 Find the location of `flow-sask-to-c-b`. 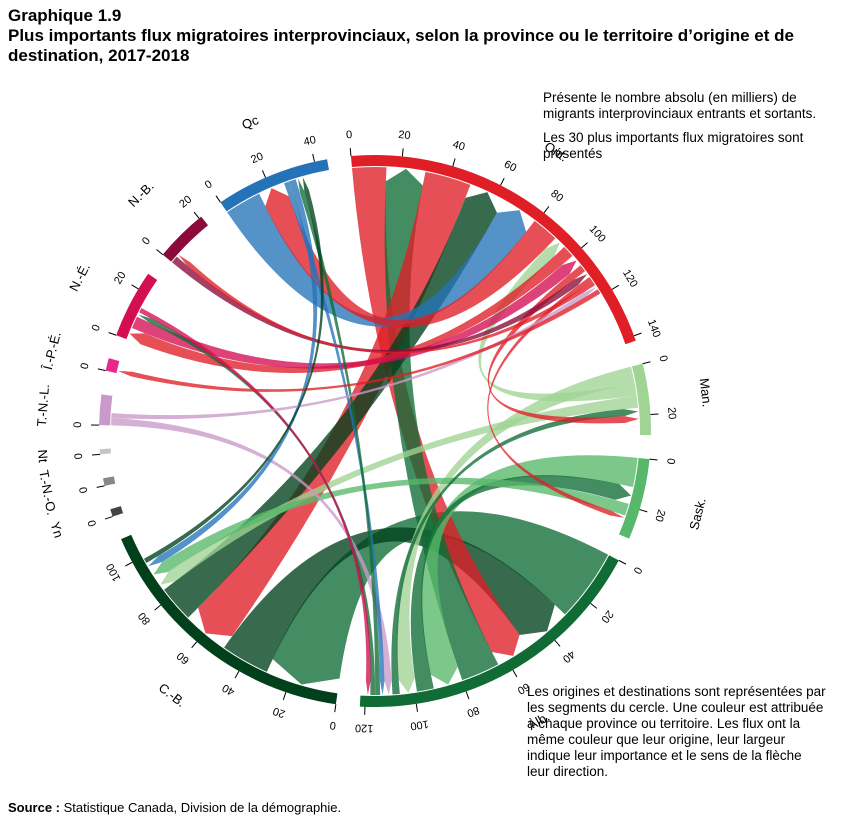

flow-sask-to-c-b is located at coordinates (391, 526).